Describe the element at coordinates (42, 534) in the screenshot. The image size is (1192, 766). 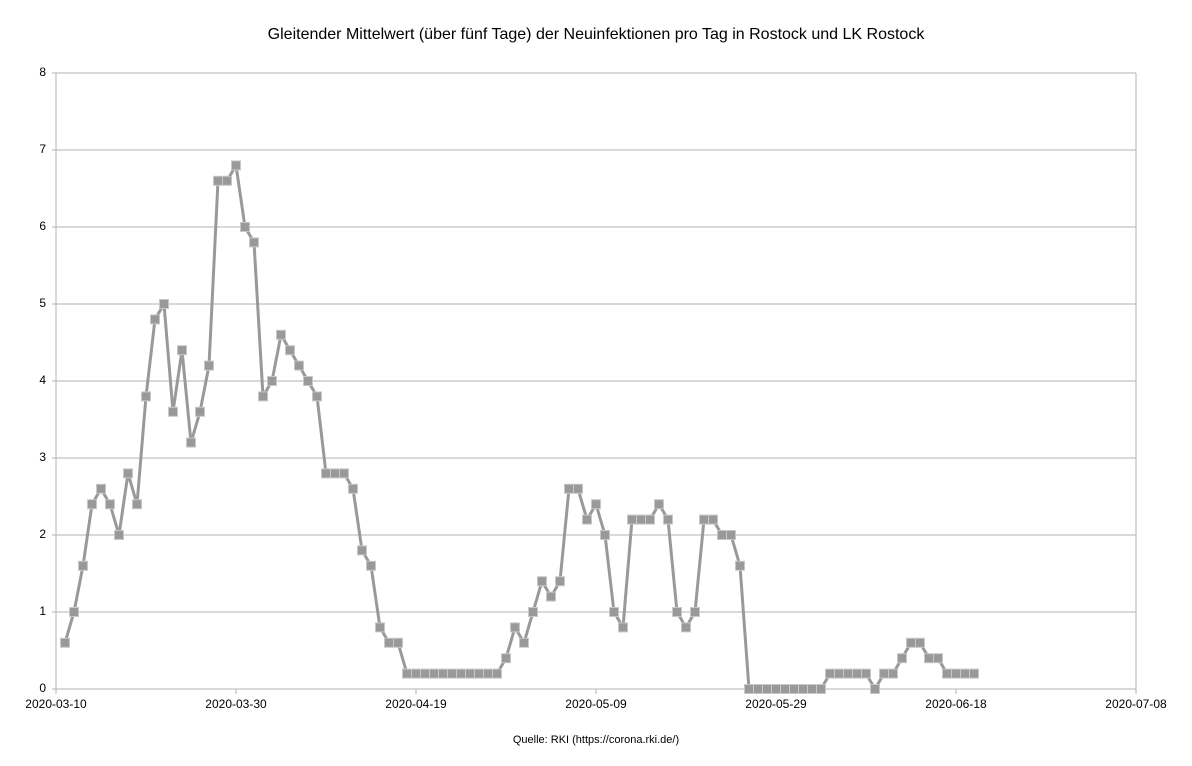
I see `y-tick-label: 2` at that location.